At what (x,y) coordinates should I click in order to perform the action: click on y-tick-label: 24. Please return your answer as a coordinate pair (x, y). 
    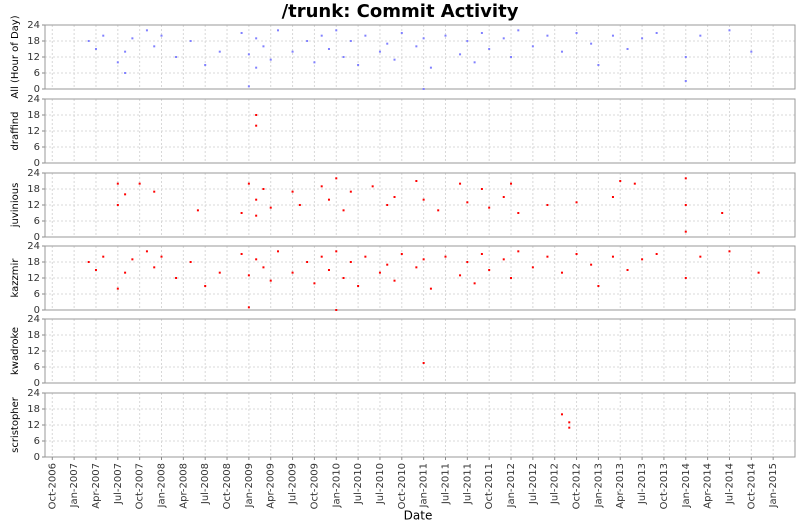
    Looking at the image, I should click on (33, 393).